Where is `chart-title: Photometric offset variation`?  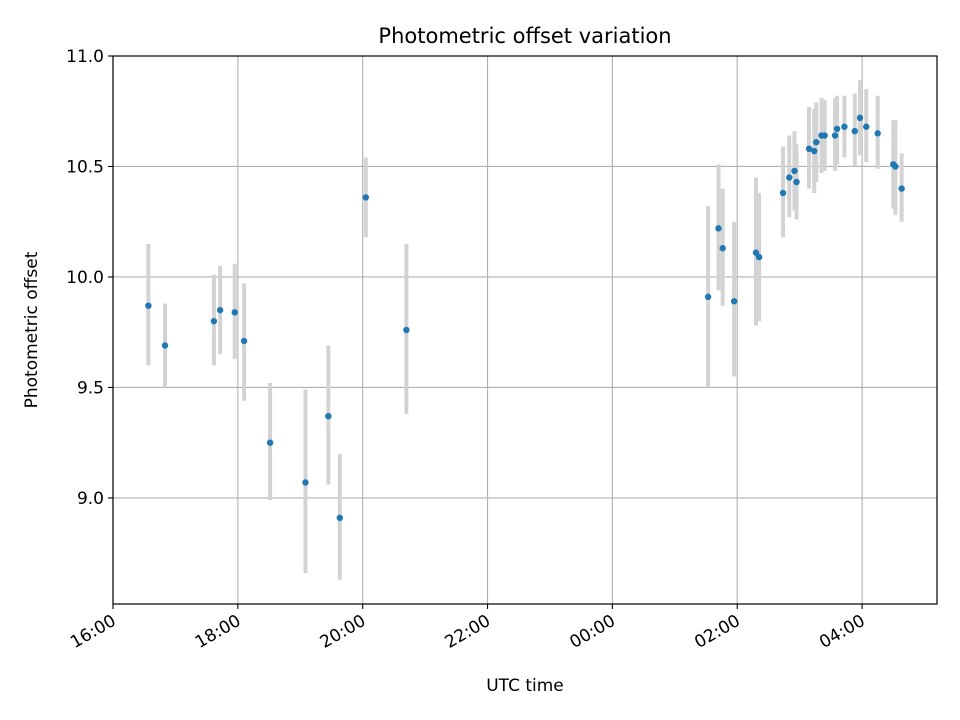
chart-title: Photometric offset variation is located at coordinates (524, 36).